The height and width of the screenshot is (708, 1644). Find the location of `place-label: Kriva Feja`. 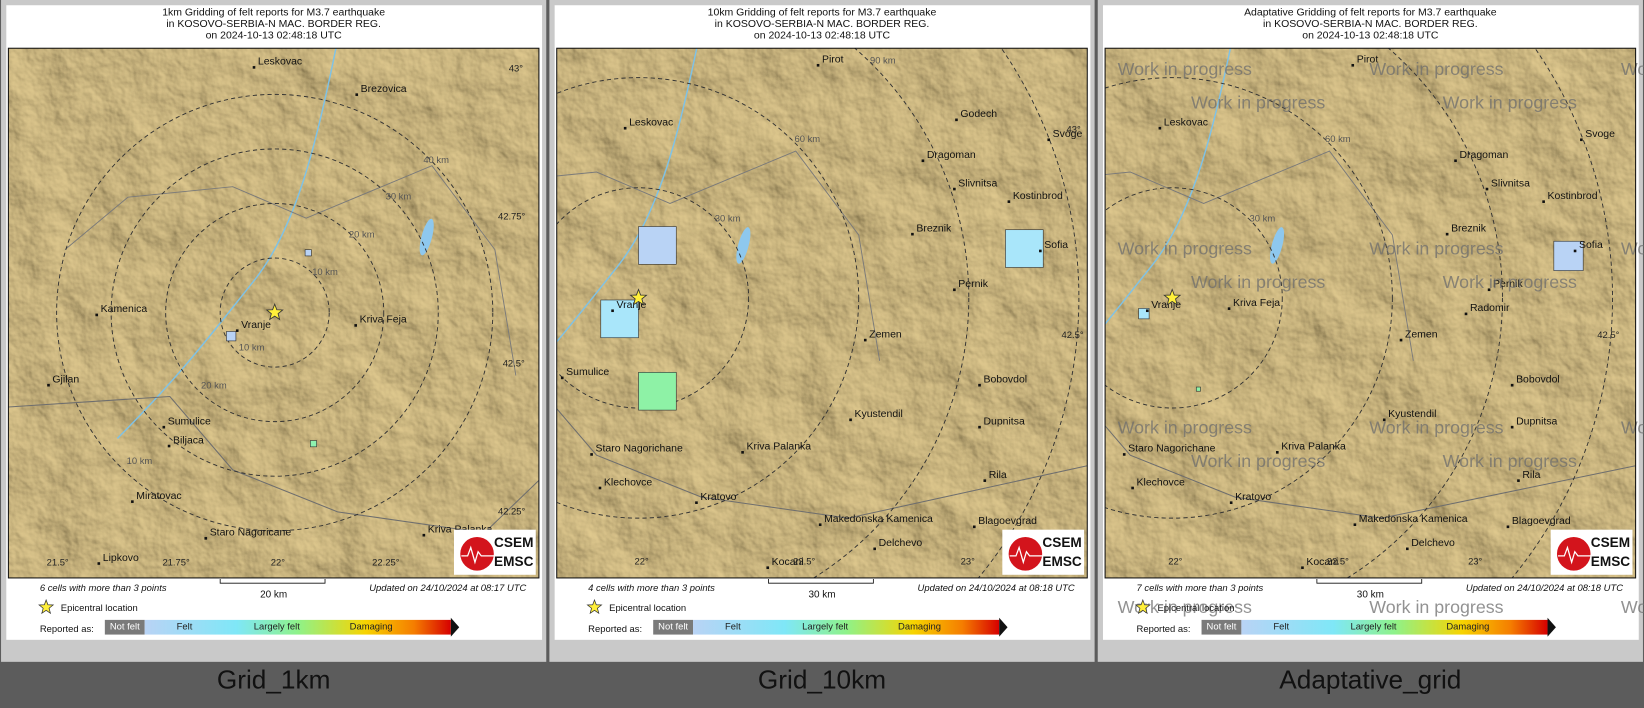

place-label: Kriva Feja is located at coordinates (383, 320).